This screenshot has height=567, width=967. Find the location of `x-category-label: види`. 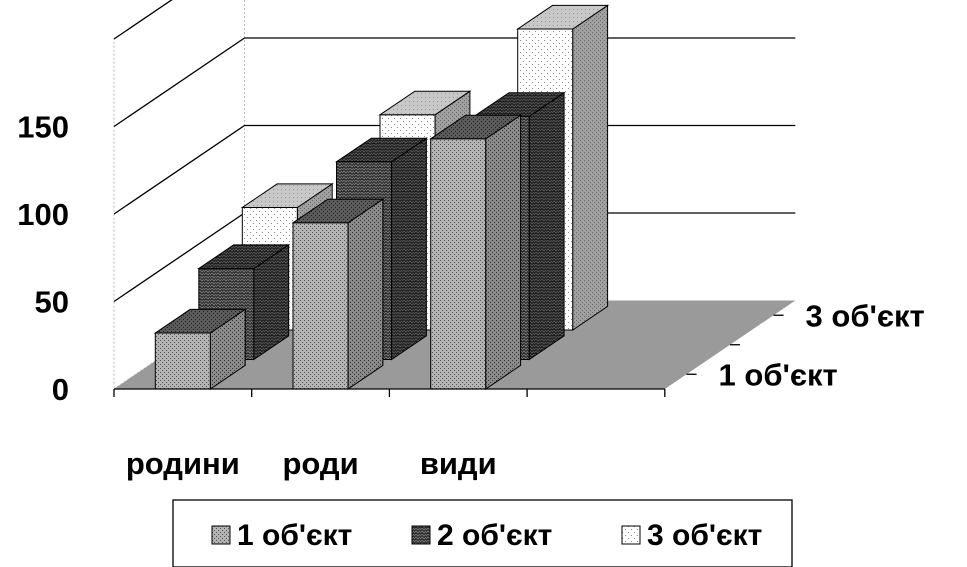

x-category-label: види is located at coordinates (458, 463).